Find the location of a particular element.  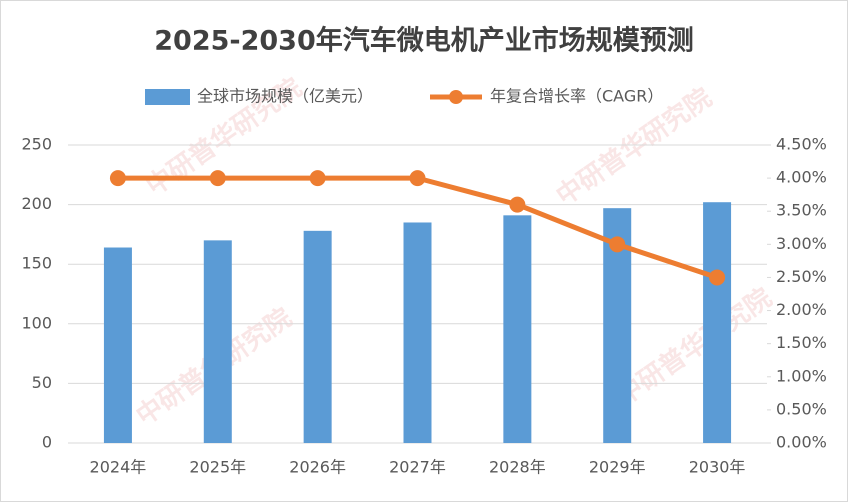

y2-tick-label: 0.00% is located at coordinates (801, 442).